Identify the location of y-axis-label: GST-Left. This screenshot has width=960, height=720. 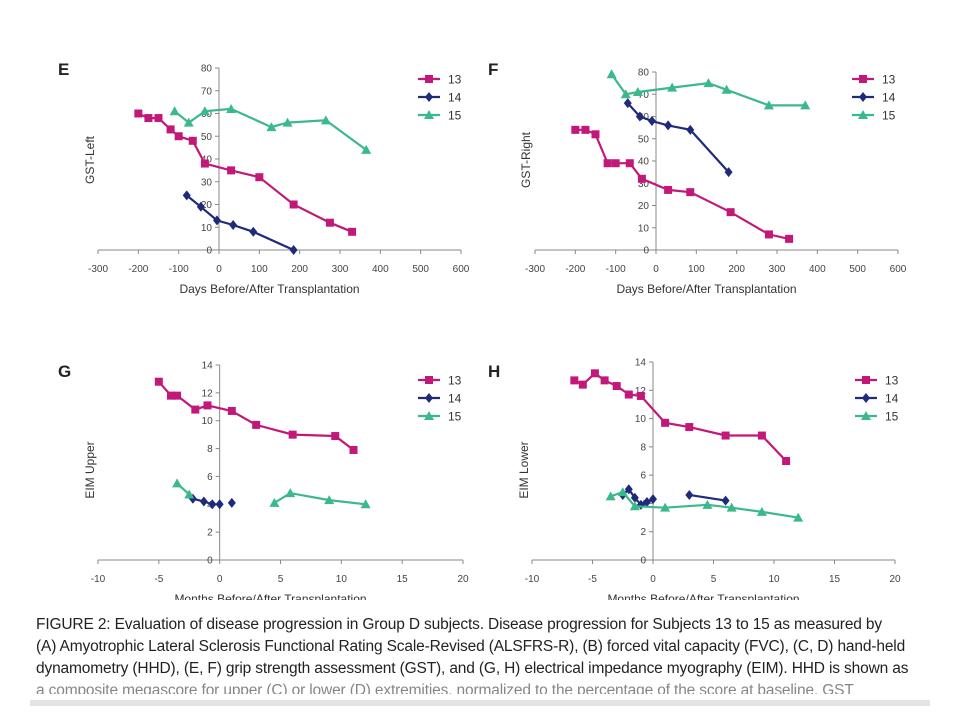
(90, 159).